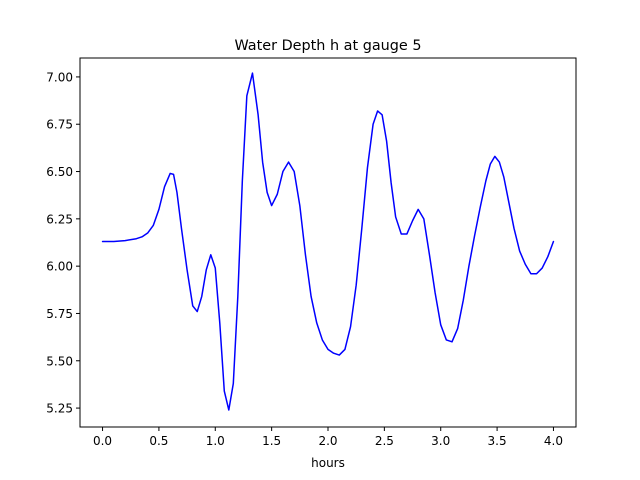 This screenshot has height=480, width=640. What do you see at coordinates (271, 441) in the screenshot?
I see `x-tick-label: 1.5` at bounding box center [271, 441].